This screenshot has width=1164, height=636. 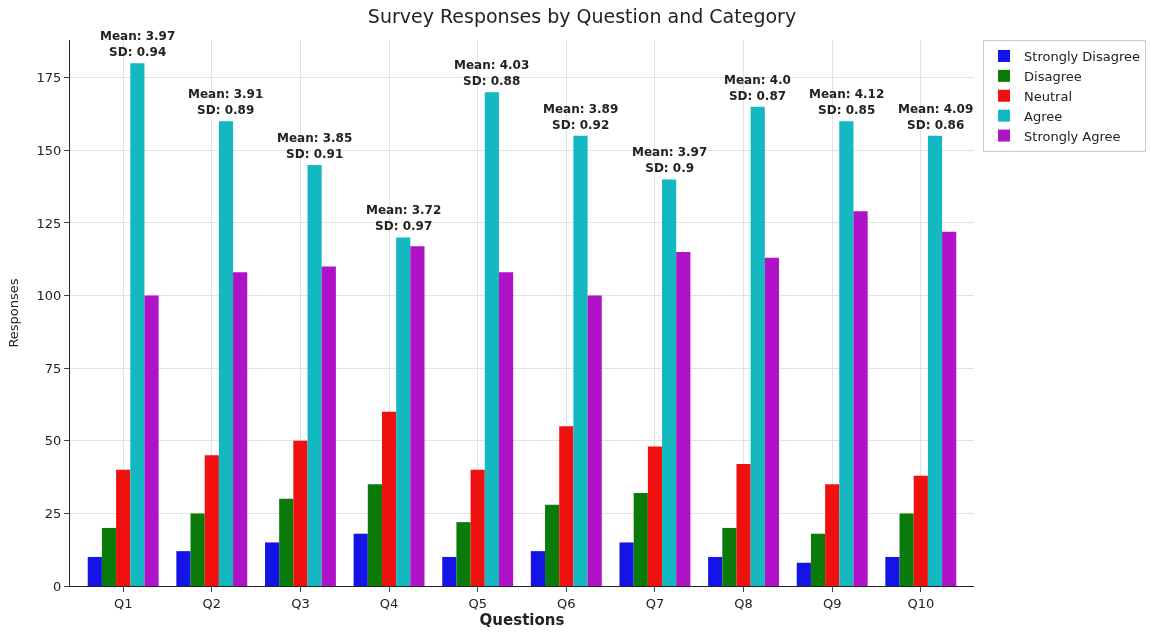 What do you see at coordinates (404, 218) in the screenshot?
I see `annotation: Mean: 3.72 SD: 0.97` at bounding box center [404, 218].